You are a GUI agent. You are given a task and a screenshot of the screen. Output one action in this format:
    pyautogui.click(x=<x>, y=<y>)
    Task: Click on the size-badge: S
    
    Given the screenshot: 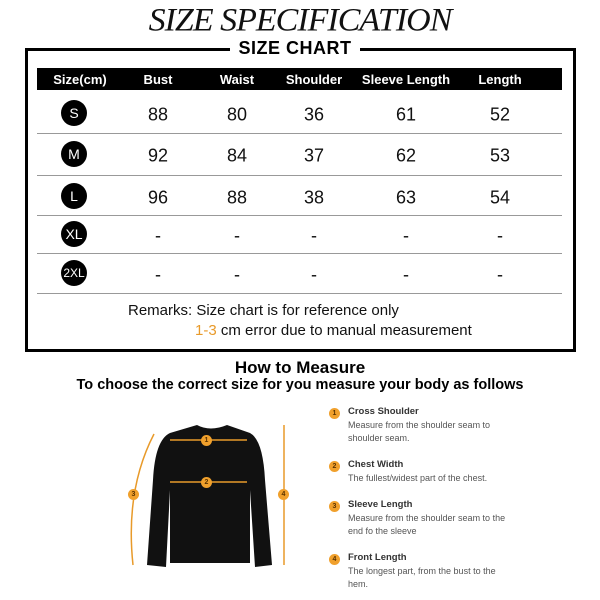 What is the action you would take?
    pyautogui.click(x=74, y=113)
    